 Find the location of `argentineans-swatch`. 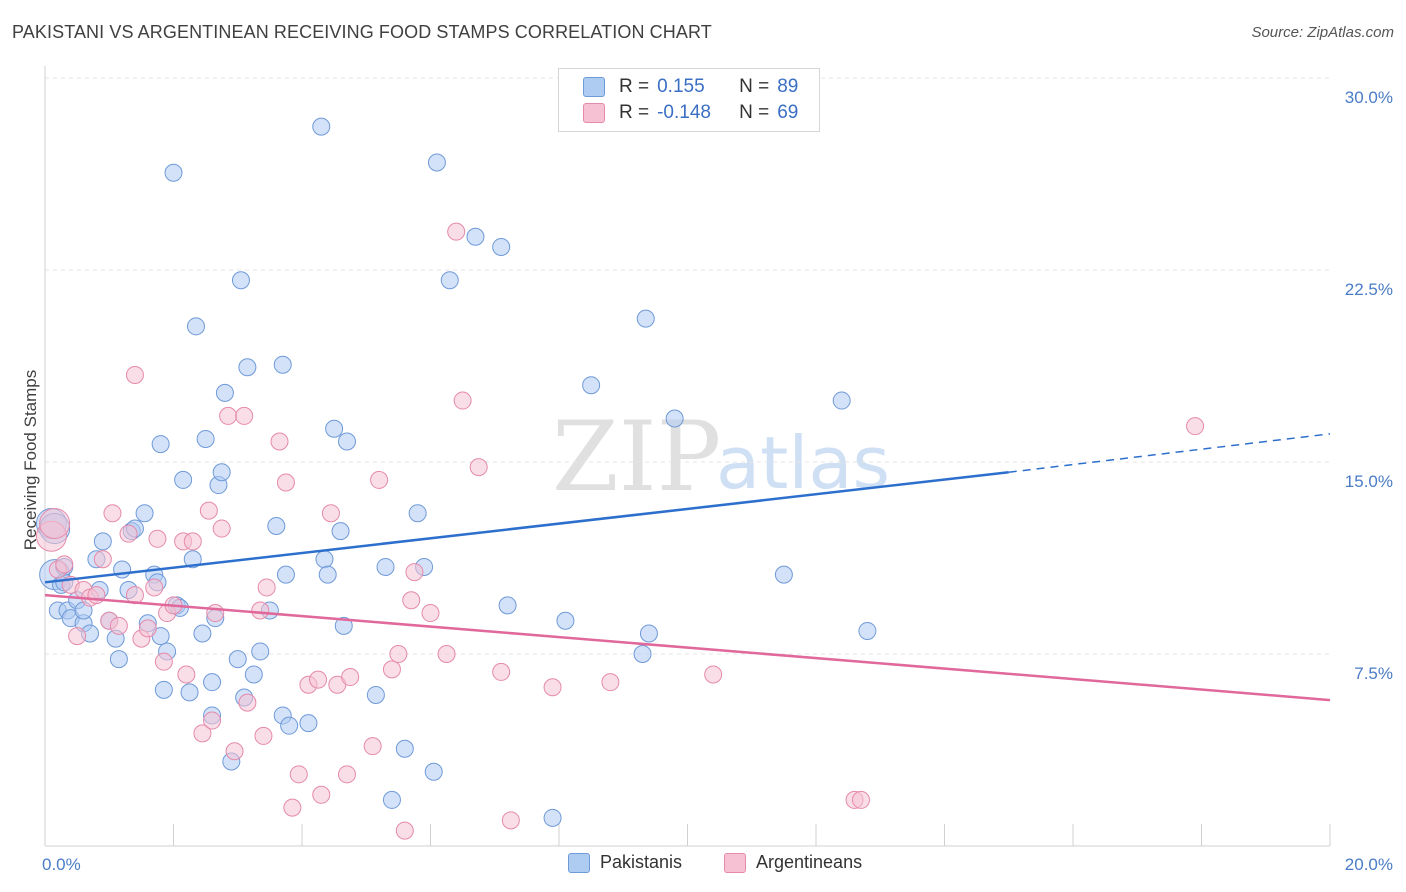

argentineans-swatch is located at coordinates (735, 862).